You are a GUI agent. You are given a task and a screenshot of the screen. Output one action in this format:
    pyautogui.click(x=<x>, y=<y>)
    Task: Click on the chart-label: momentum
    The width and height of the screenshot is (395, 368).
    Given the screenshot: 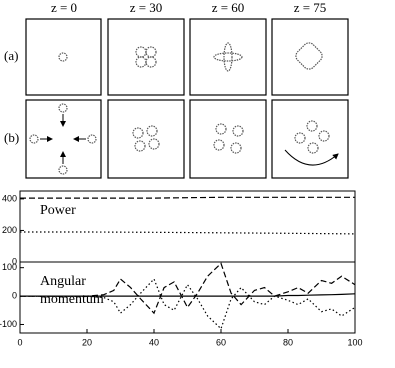 What is the action you would take?
    pyautogui.click(x=72, y=299)
    